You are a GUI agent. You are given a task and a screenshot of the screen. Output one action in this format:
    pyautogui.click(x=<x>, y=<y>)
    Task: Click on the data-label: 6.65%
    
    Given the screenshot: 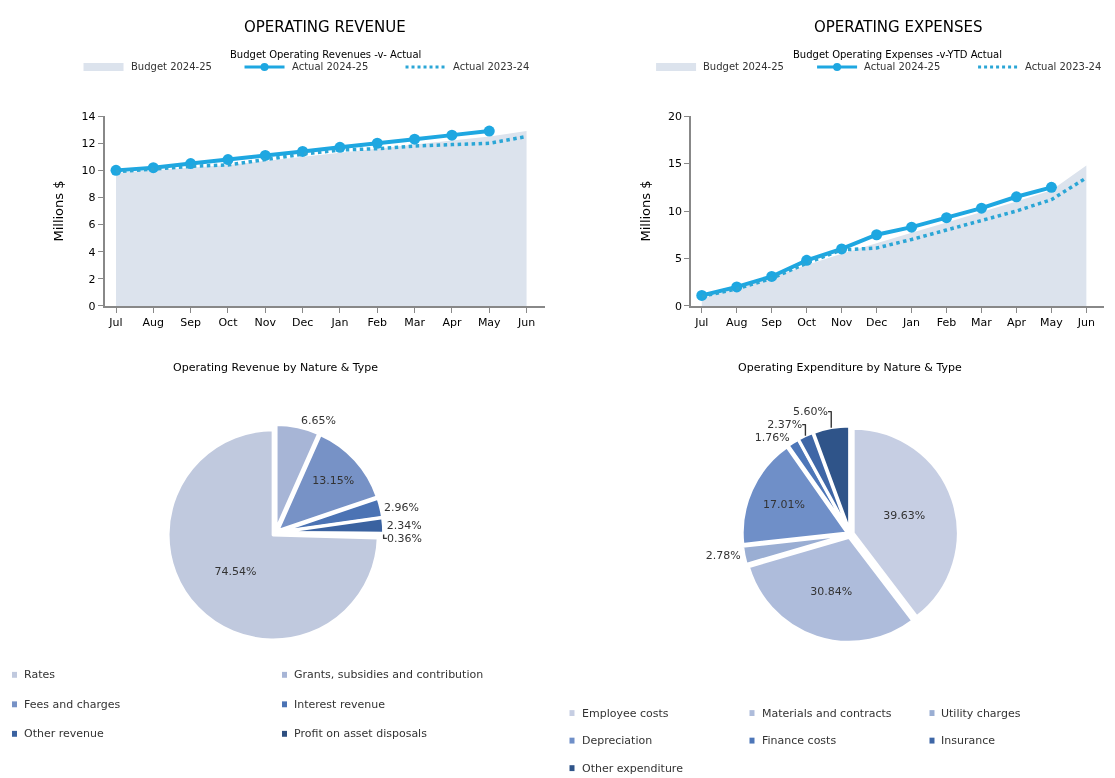 What is the action you would take?
    pyautogui.click(x=319, y=421)
    